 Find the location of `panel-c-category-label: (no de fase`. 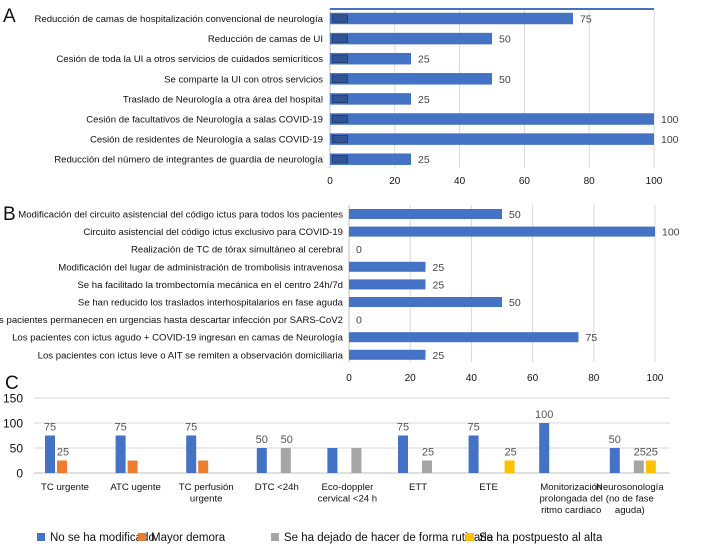

panel-c-category-label: (no de fase is located at coordinates (630, 499).